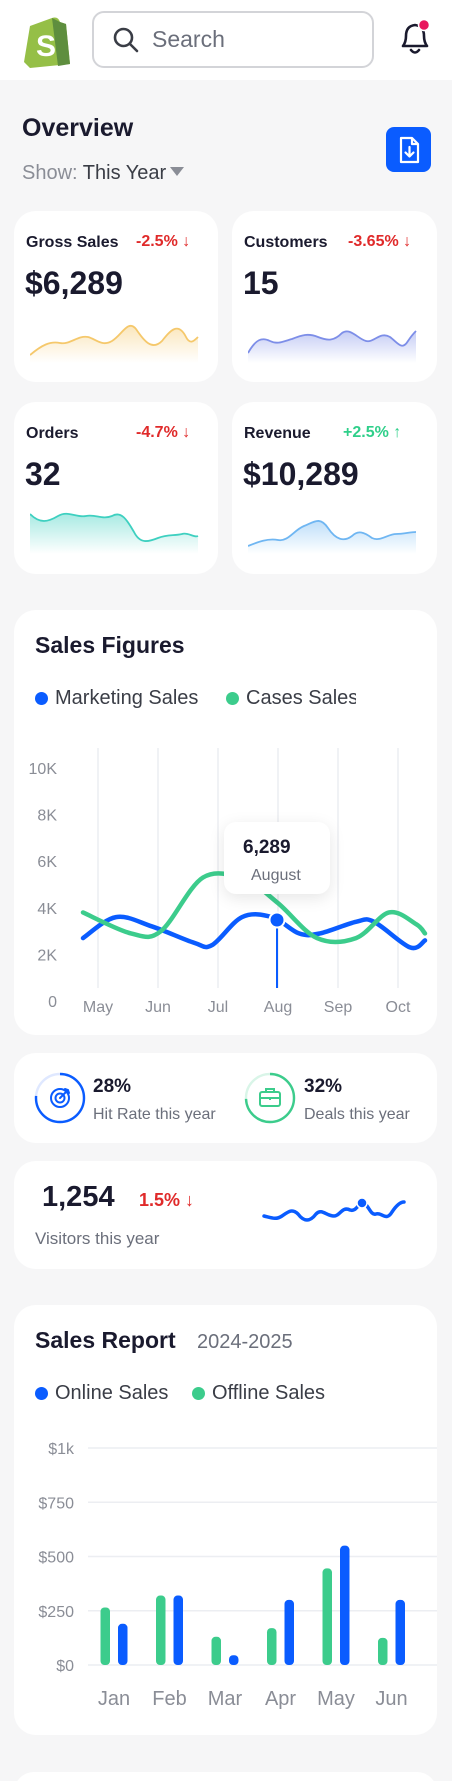 The height and width of the screenshot is (1781, 452). I want to click on x-tick-label: Aug, so click(278, 1007).